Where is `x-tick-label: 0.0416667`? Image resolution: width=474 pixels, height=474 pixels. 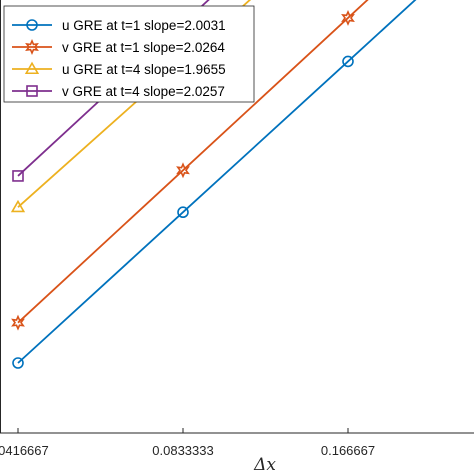
x-tick-label: 0.0416667 is located at coordinates (24, 450).